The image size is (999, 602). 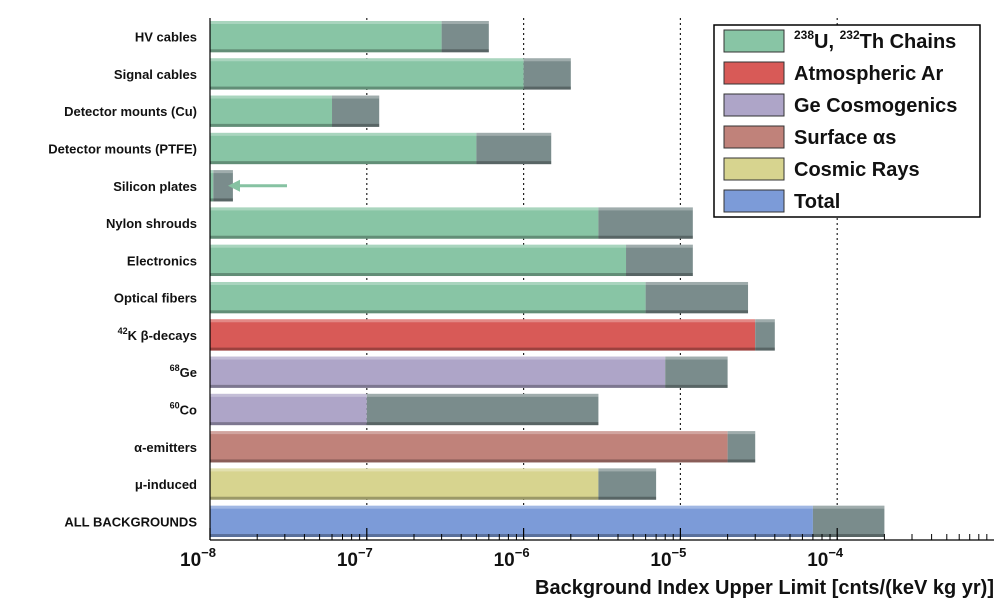 I want to click on uncertainty-bar-emitters, so click(x=741, y=447).